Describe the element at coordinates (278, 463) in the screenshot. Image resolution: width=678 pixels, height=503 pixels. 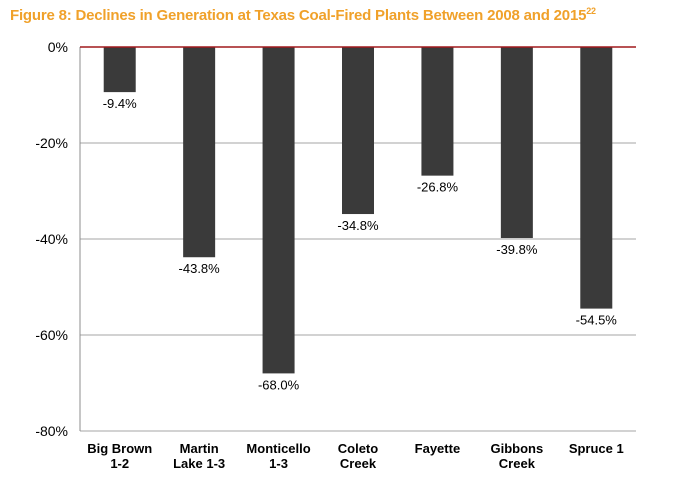
I see `x-category-label: 1-3` at that location.